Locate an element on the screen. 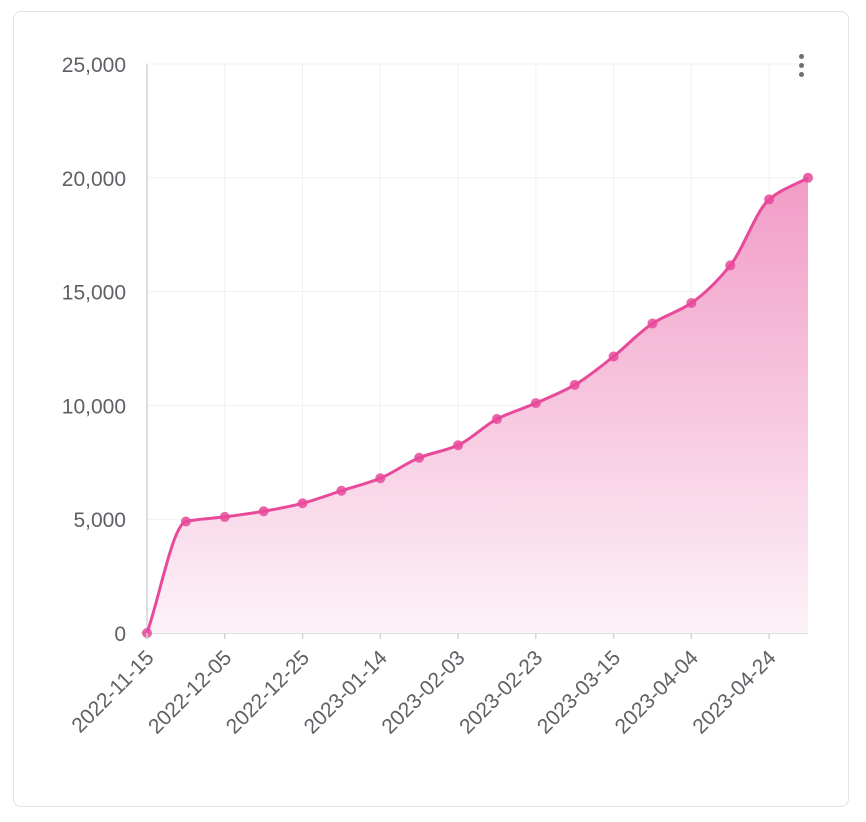  x-tick-label: 2023-03-15 is located at coordinates (579, 692).